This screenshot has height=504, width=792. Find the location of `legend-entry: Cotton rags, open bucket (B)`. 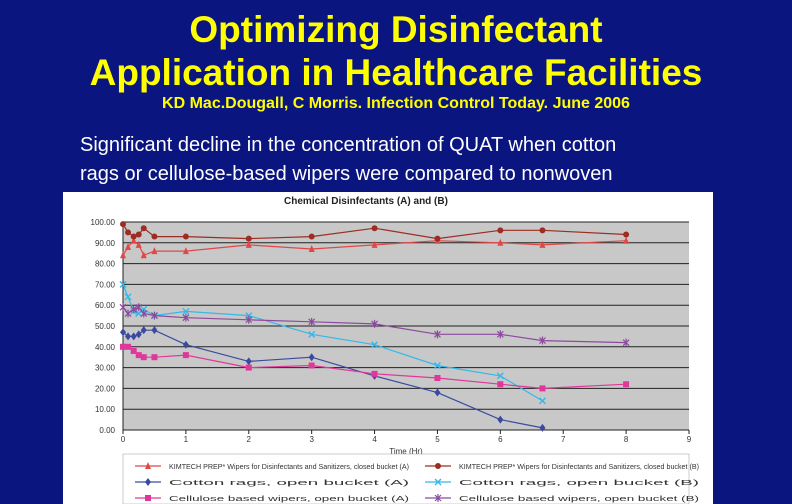

legend-entry: Cotton rags, open bucket (B) is located at coordinates (579, 483).